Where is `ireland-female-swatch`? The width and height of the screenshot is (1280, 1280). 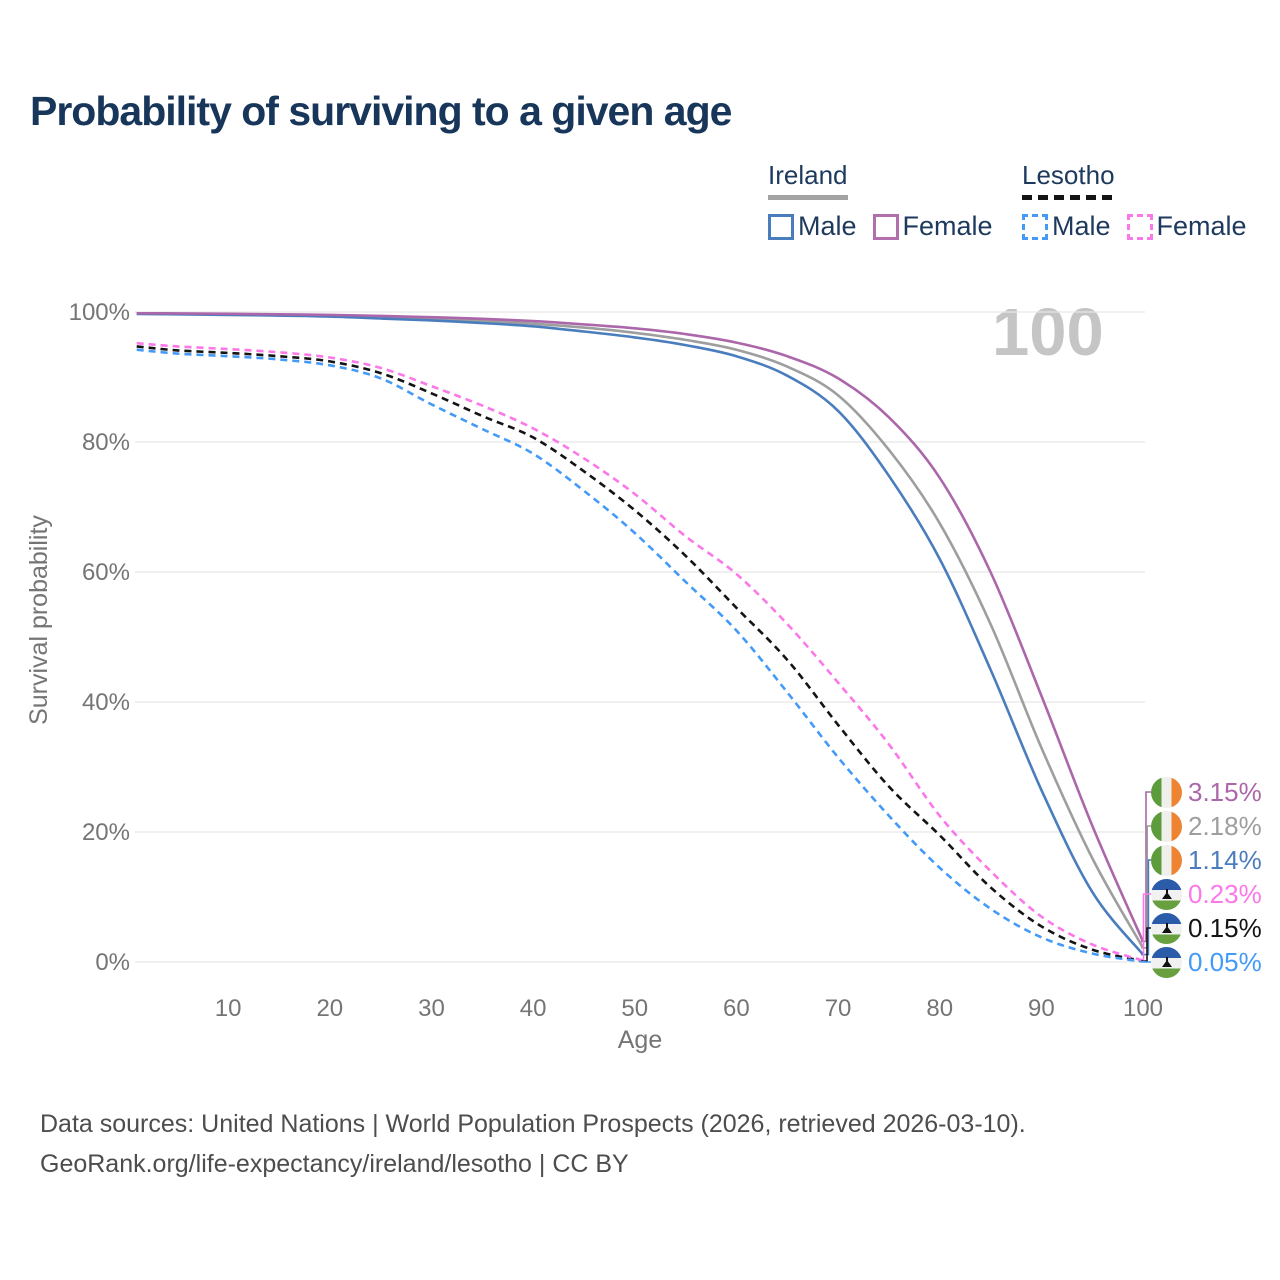 ireland-female-swatch is located at coordinates (885, 226).